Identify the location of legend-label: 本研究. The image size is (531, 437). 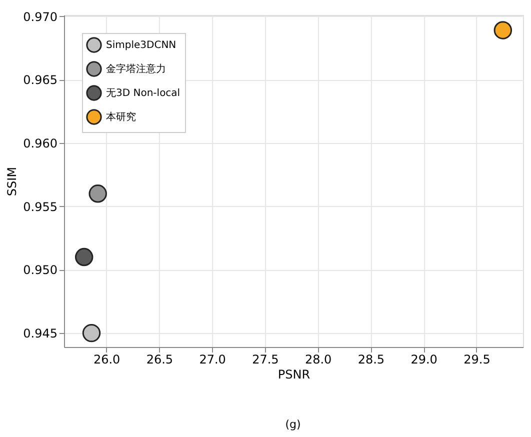
(121, 117).